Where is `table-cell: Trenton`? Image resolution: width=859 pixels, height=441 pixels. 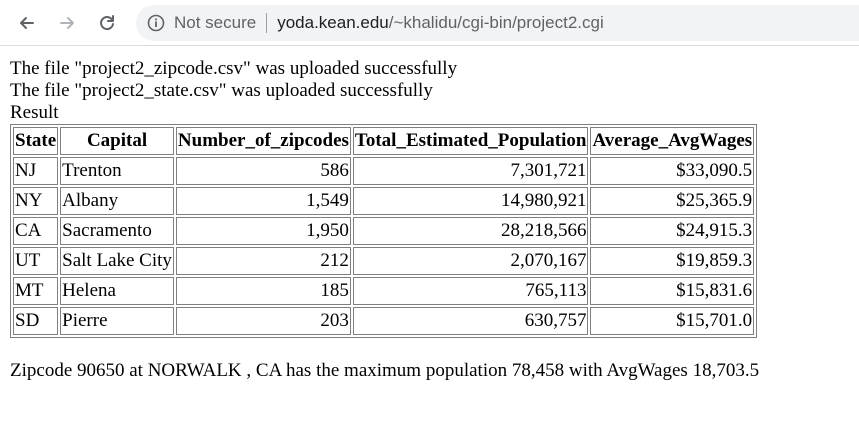 table-cell: Trenton is located at coordinates (117, 171).